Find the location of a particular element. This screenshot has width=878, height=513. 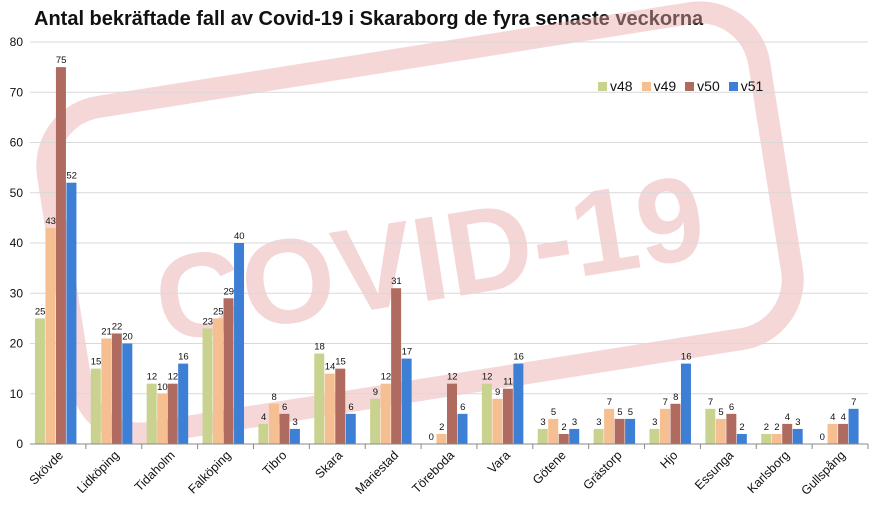

legend-item: v49 is located at coordinates (659, 86).